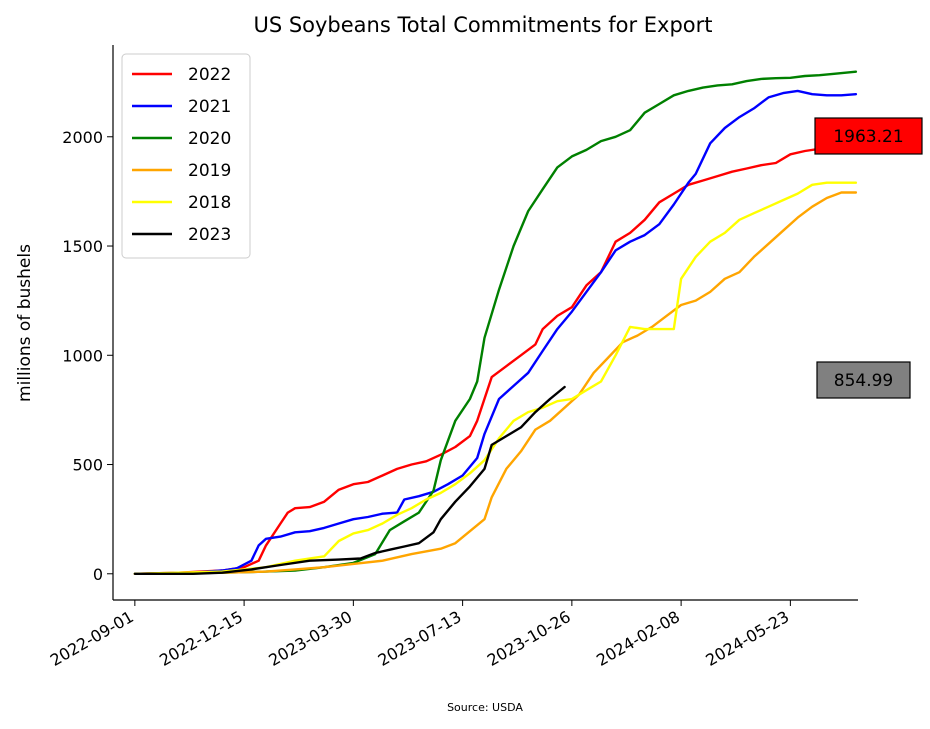 The height and width of the screenshot is (729, 930). Describe the element at coordinates (92, 638) in the screenshot. I see `x-tick-label: 2022-09-01` at that location.